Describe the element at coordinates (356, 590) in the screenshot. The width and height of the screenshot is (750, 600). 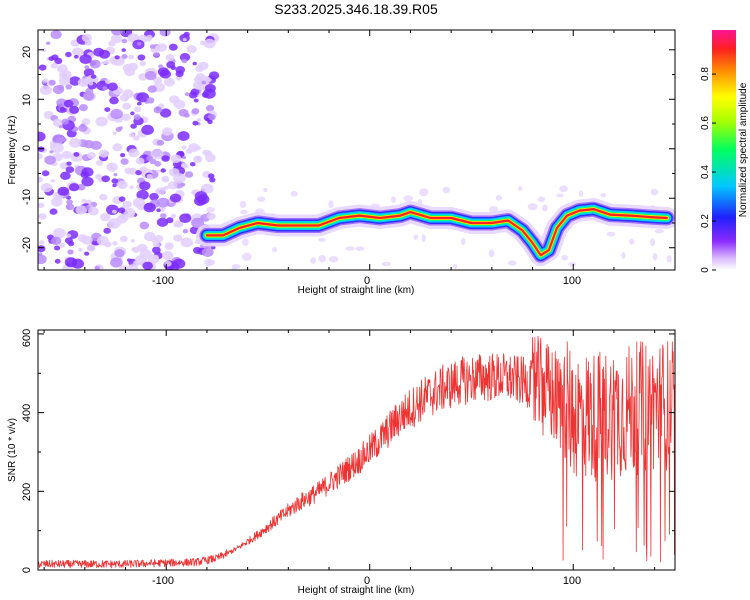
I see `bottom-x-axis-label: Height of straight line (km)` at that location.